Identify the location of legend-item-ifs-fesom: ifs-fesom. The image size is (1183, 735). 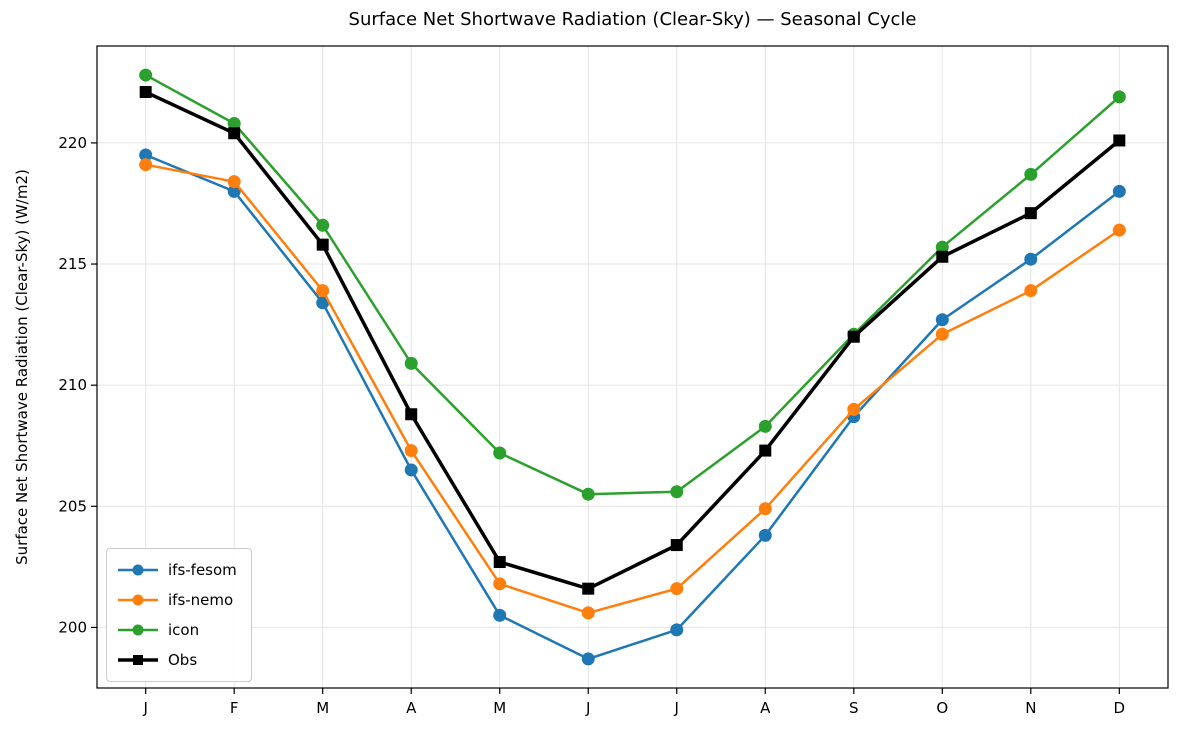
(177, 570).